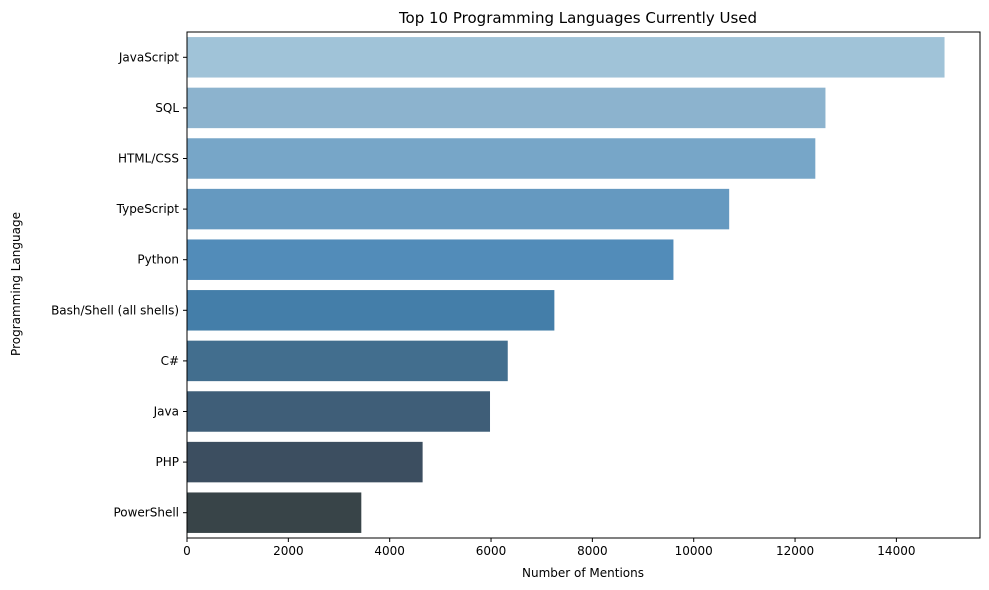  I want to click on bar-javascript, so click(566, 57).